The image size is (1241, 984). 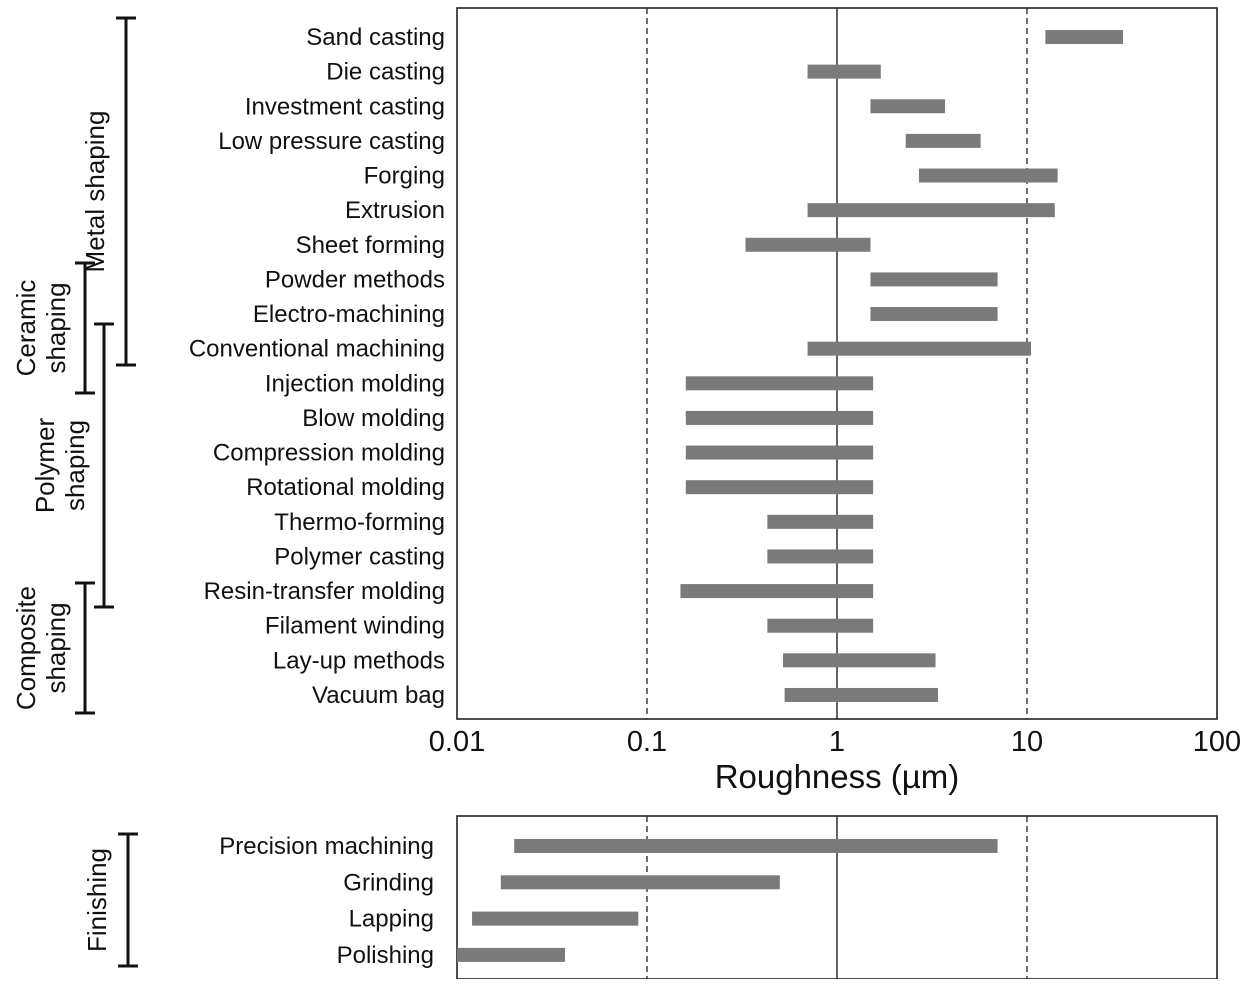 I want to click on x-tick-label: 10, so click(x=1027, y=742).